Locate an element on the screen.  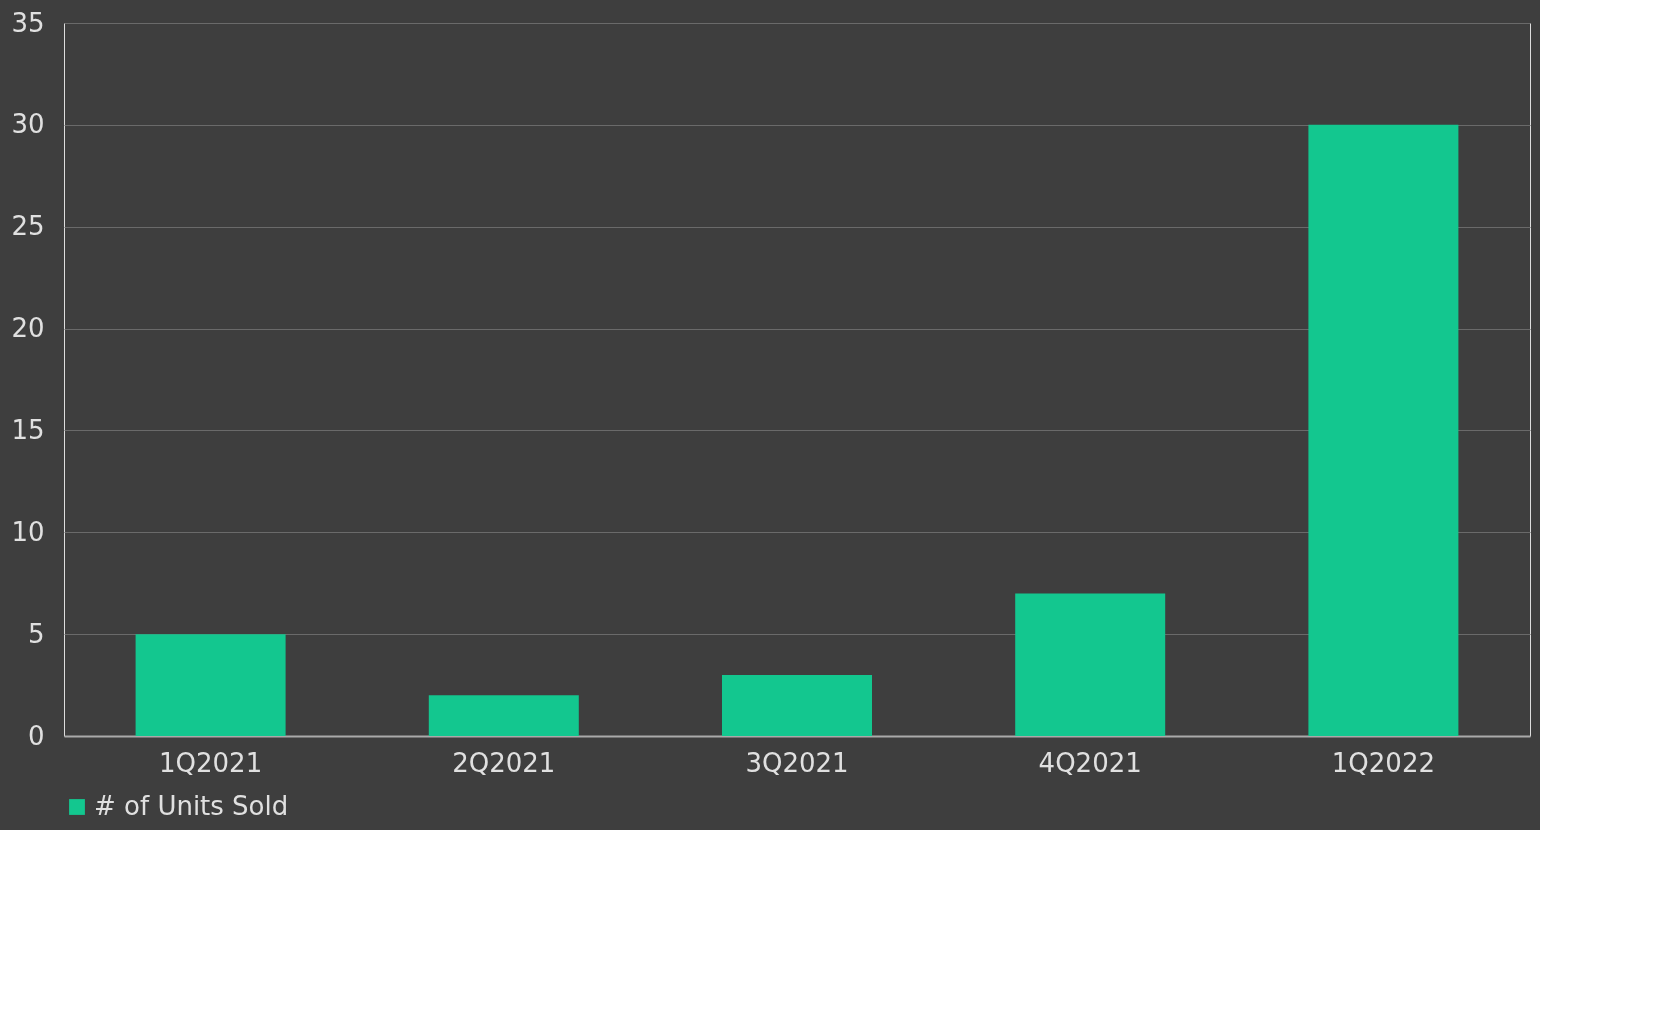
x-tick-label: 1Q2021 is located at coordinates (211, 762).